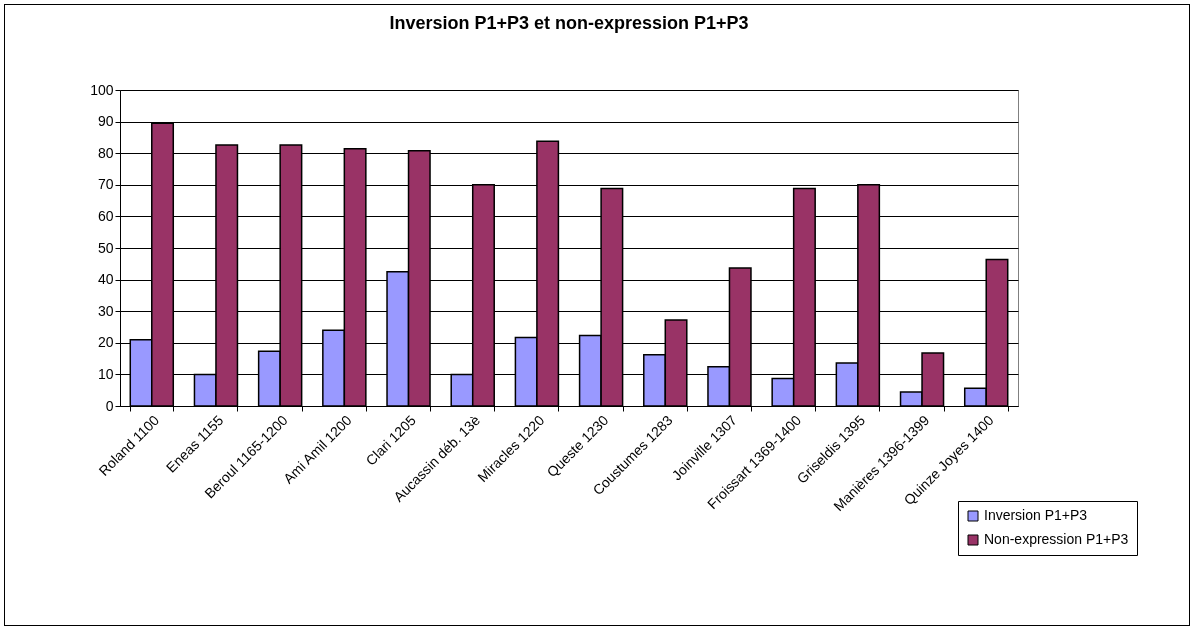  Describe the element at coordinates (569, 23) in the screenshot. I see `chart-title: Inversion P1+P3 et non-expression P1+P3` at that location.